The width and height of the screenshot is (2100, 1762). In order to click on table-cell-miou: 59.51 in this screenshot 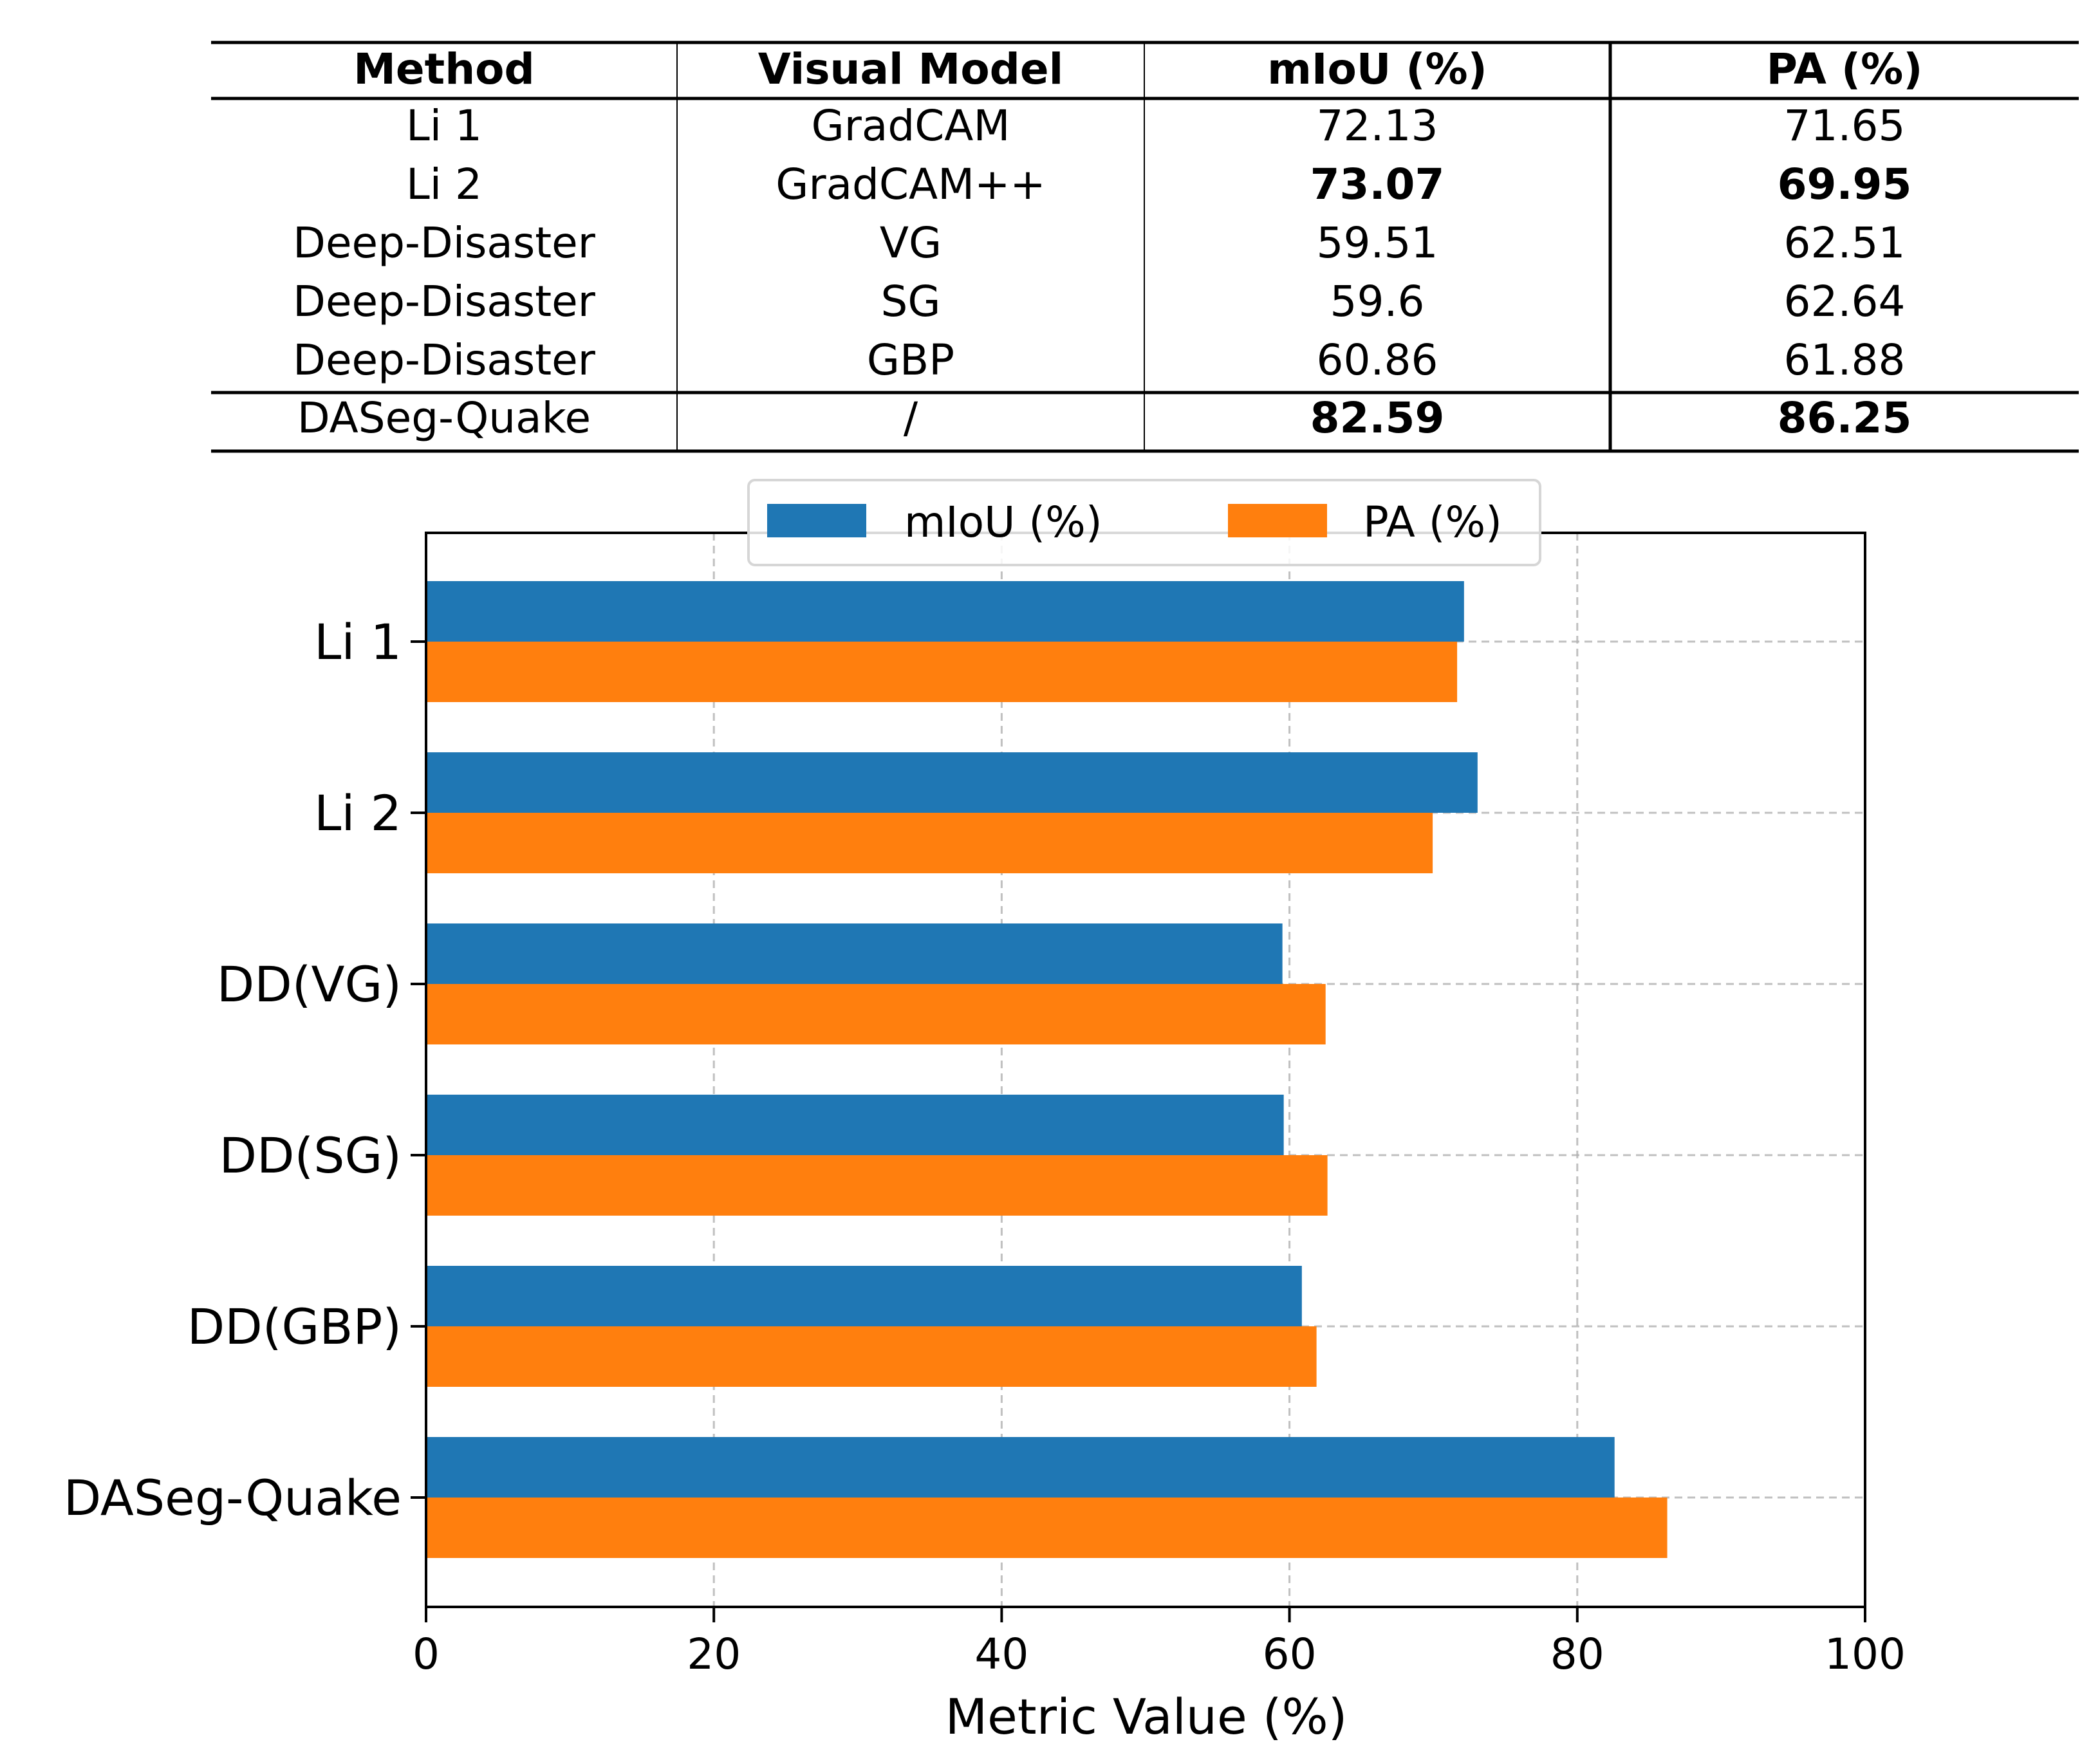, I will do `click(1377, 243)`.